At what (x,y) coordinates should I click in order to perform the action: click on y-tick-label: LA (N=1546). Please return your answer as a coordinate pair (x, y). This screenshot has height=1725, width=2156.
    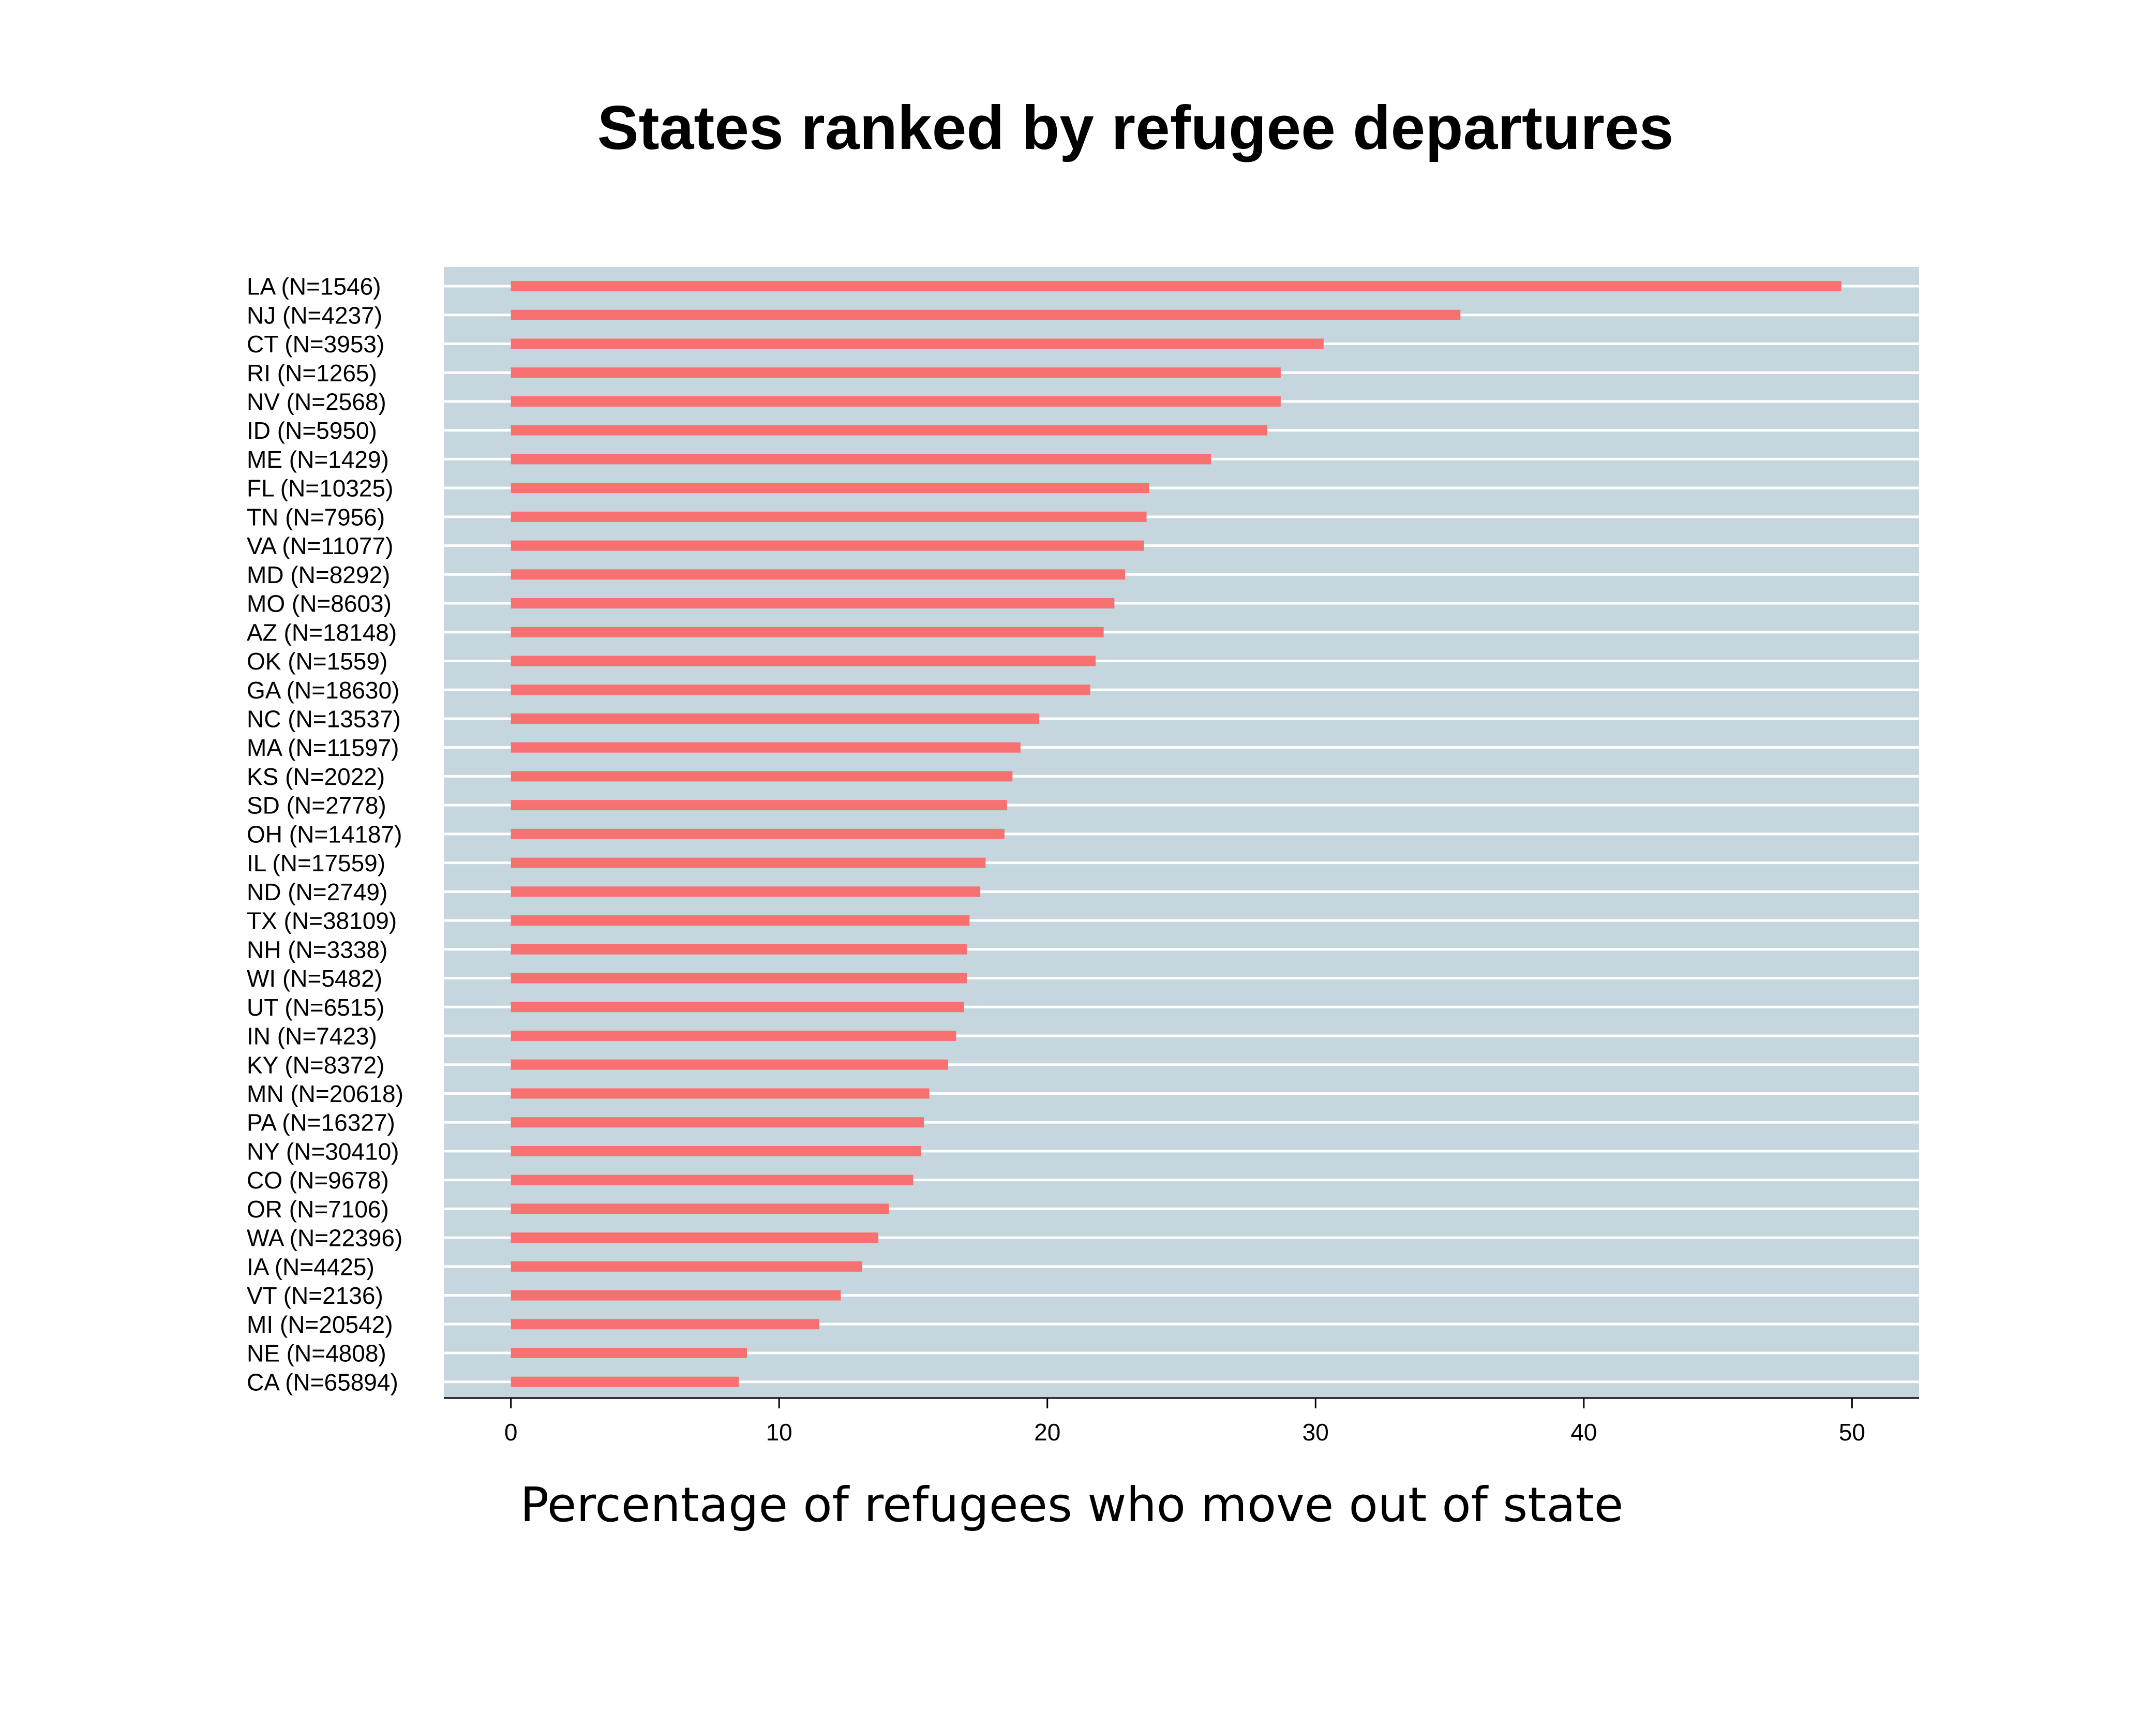
    Looking at the image, I should click on (314, 286).